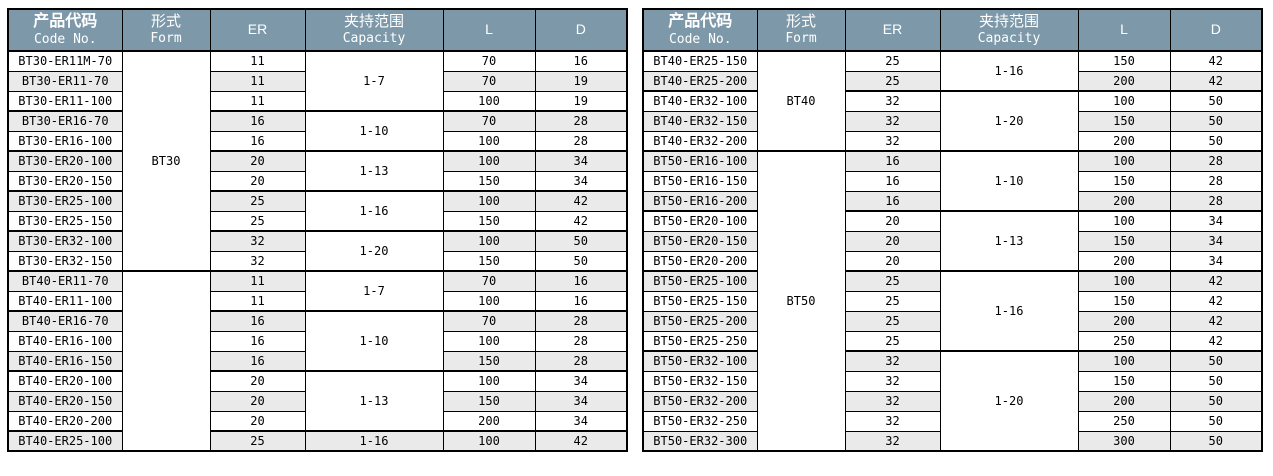  Describe the element at coordinates (317, 261) in the screenshot. I see `table-row: BT30-ER32-150 32 150 50` at that location.